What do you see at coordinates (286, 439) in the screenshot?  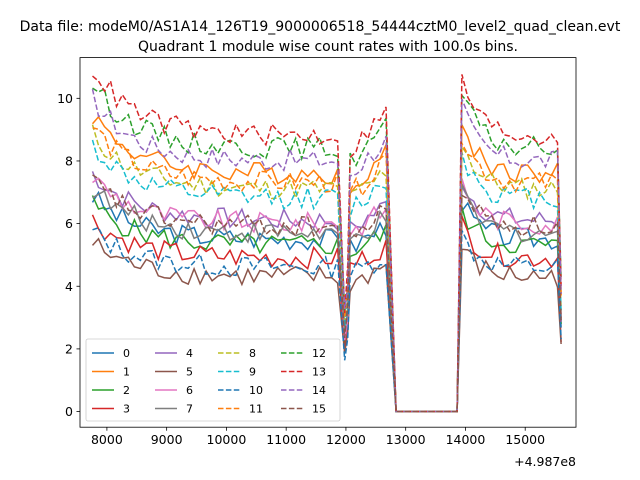 I see `x-tick-label: 11000` at bounding box center [286, 439].